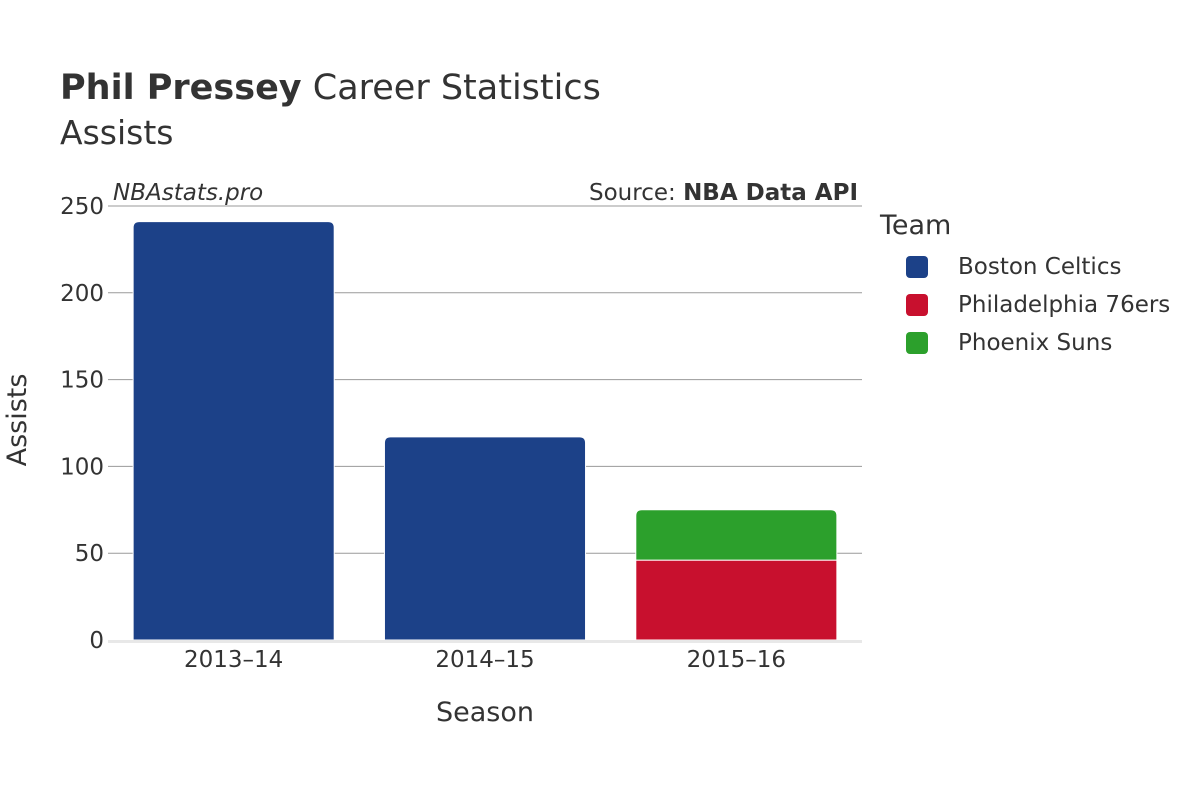  What do you see at coordinates (181, 88) in the screenshot?
I see `chart-title-player: Phil Pressey` at bounding box center [181, 88].